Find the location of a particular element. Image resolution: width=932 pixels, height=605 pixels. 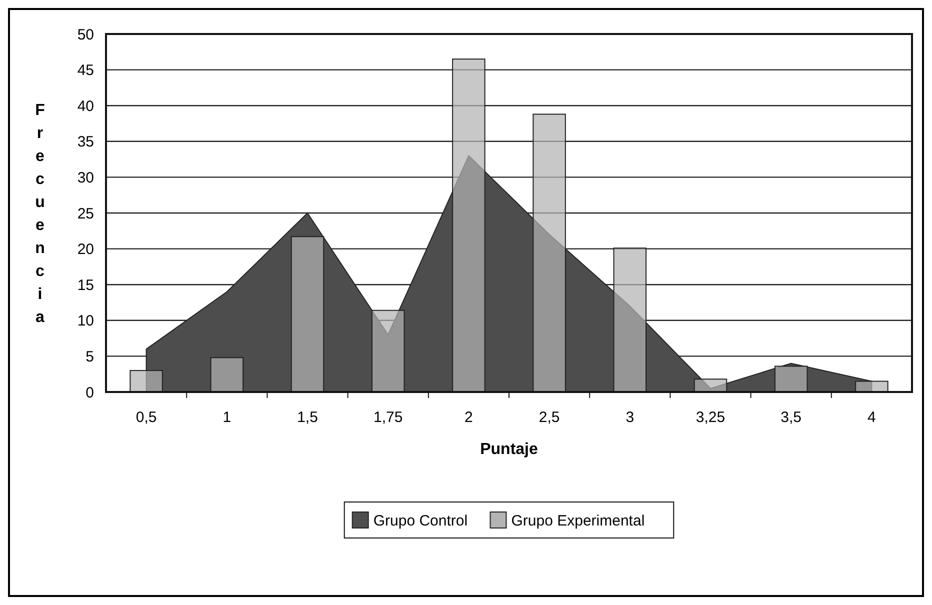

text: Frecuencia is located at coordinates (40, 214).